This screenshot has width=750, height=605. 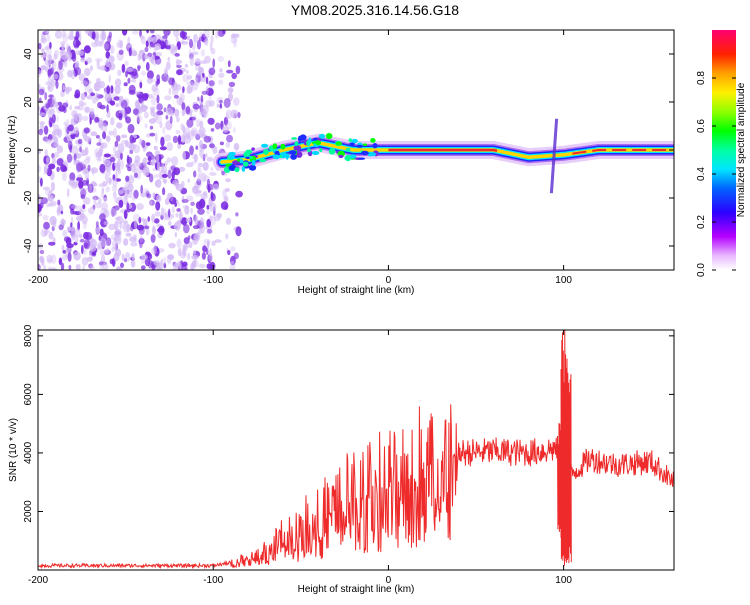 I want to click on colorbar-gradient, so click(x=724, y=150).